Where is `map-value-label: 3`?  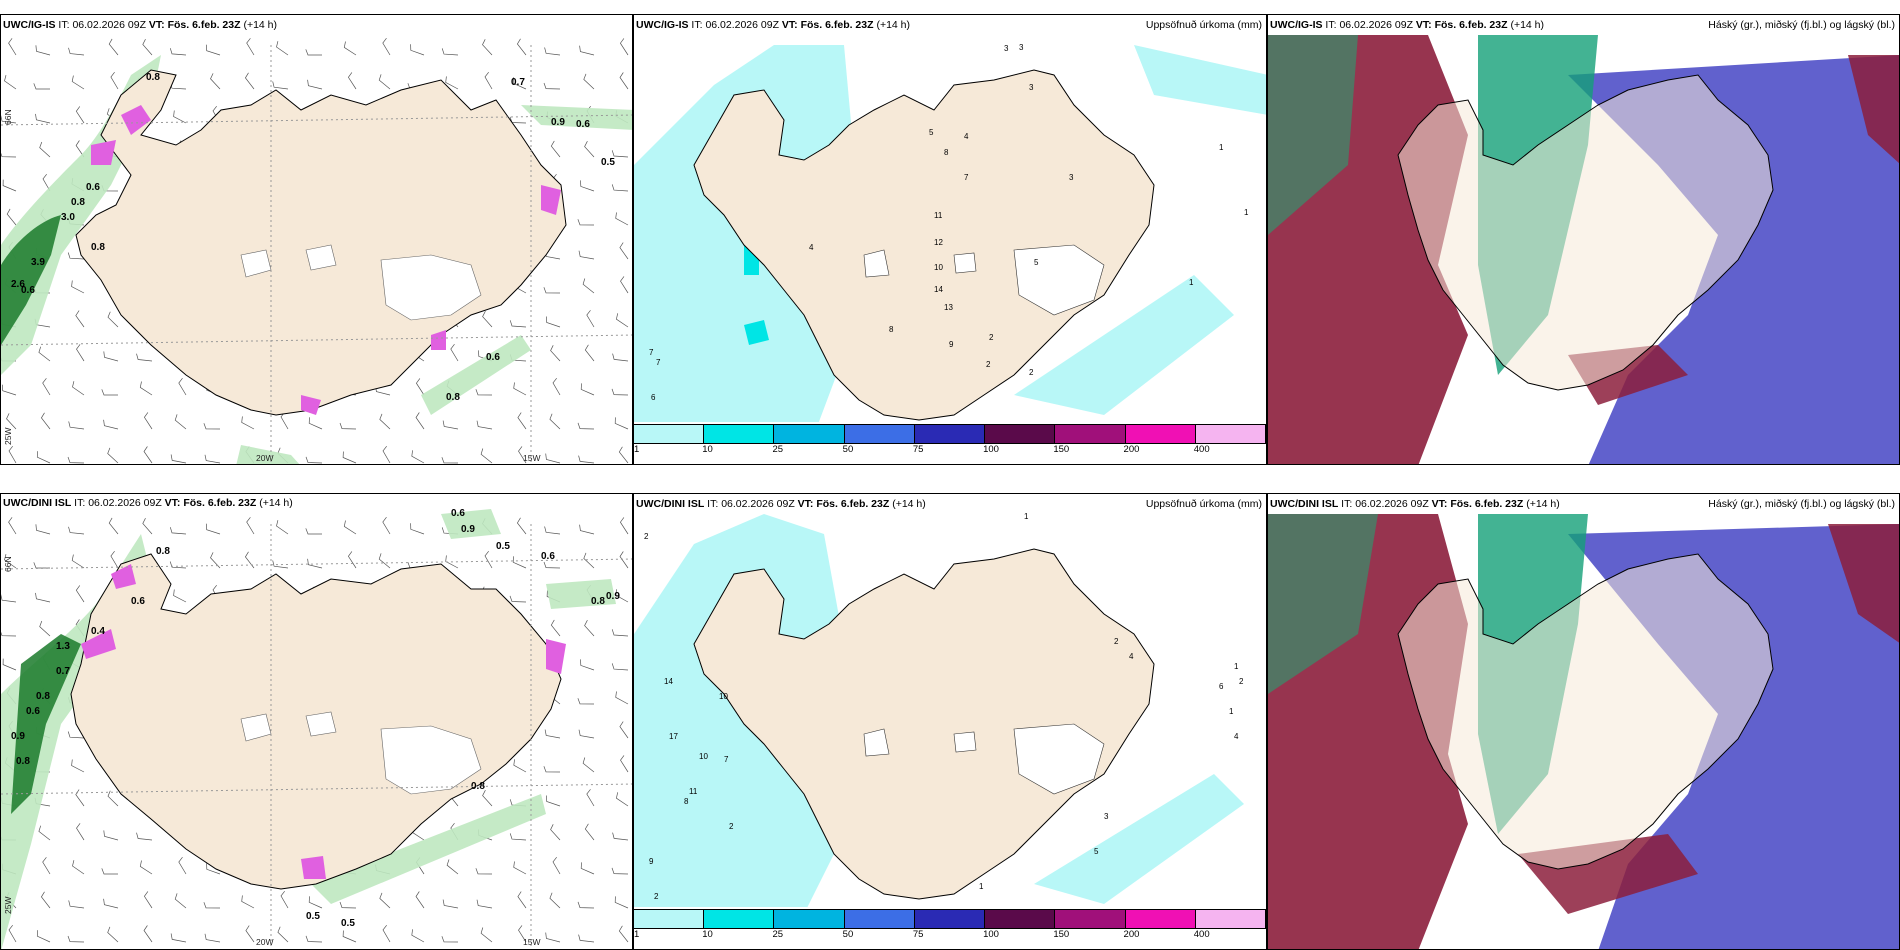 map-value-label: 3 is located at coordinates (1071, 177).